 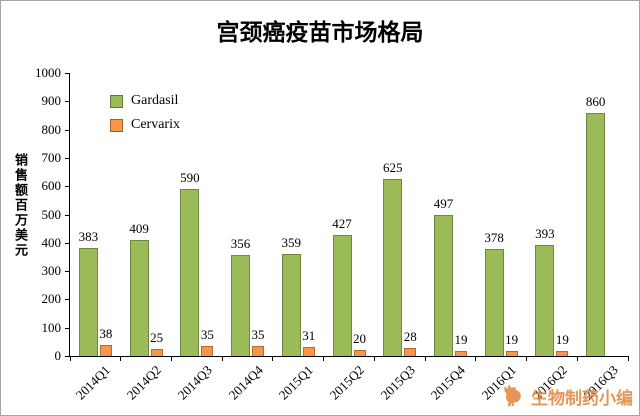 I want to click on legend-swatch-cervarix, so click(x=116, y=125).